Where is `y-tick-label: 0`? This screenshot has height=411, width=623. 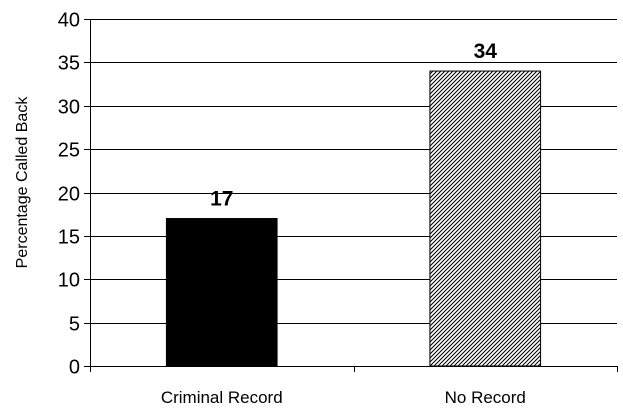
y-tick-label: 0 is located at coordinates (74, 368).